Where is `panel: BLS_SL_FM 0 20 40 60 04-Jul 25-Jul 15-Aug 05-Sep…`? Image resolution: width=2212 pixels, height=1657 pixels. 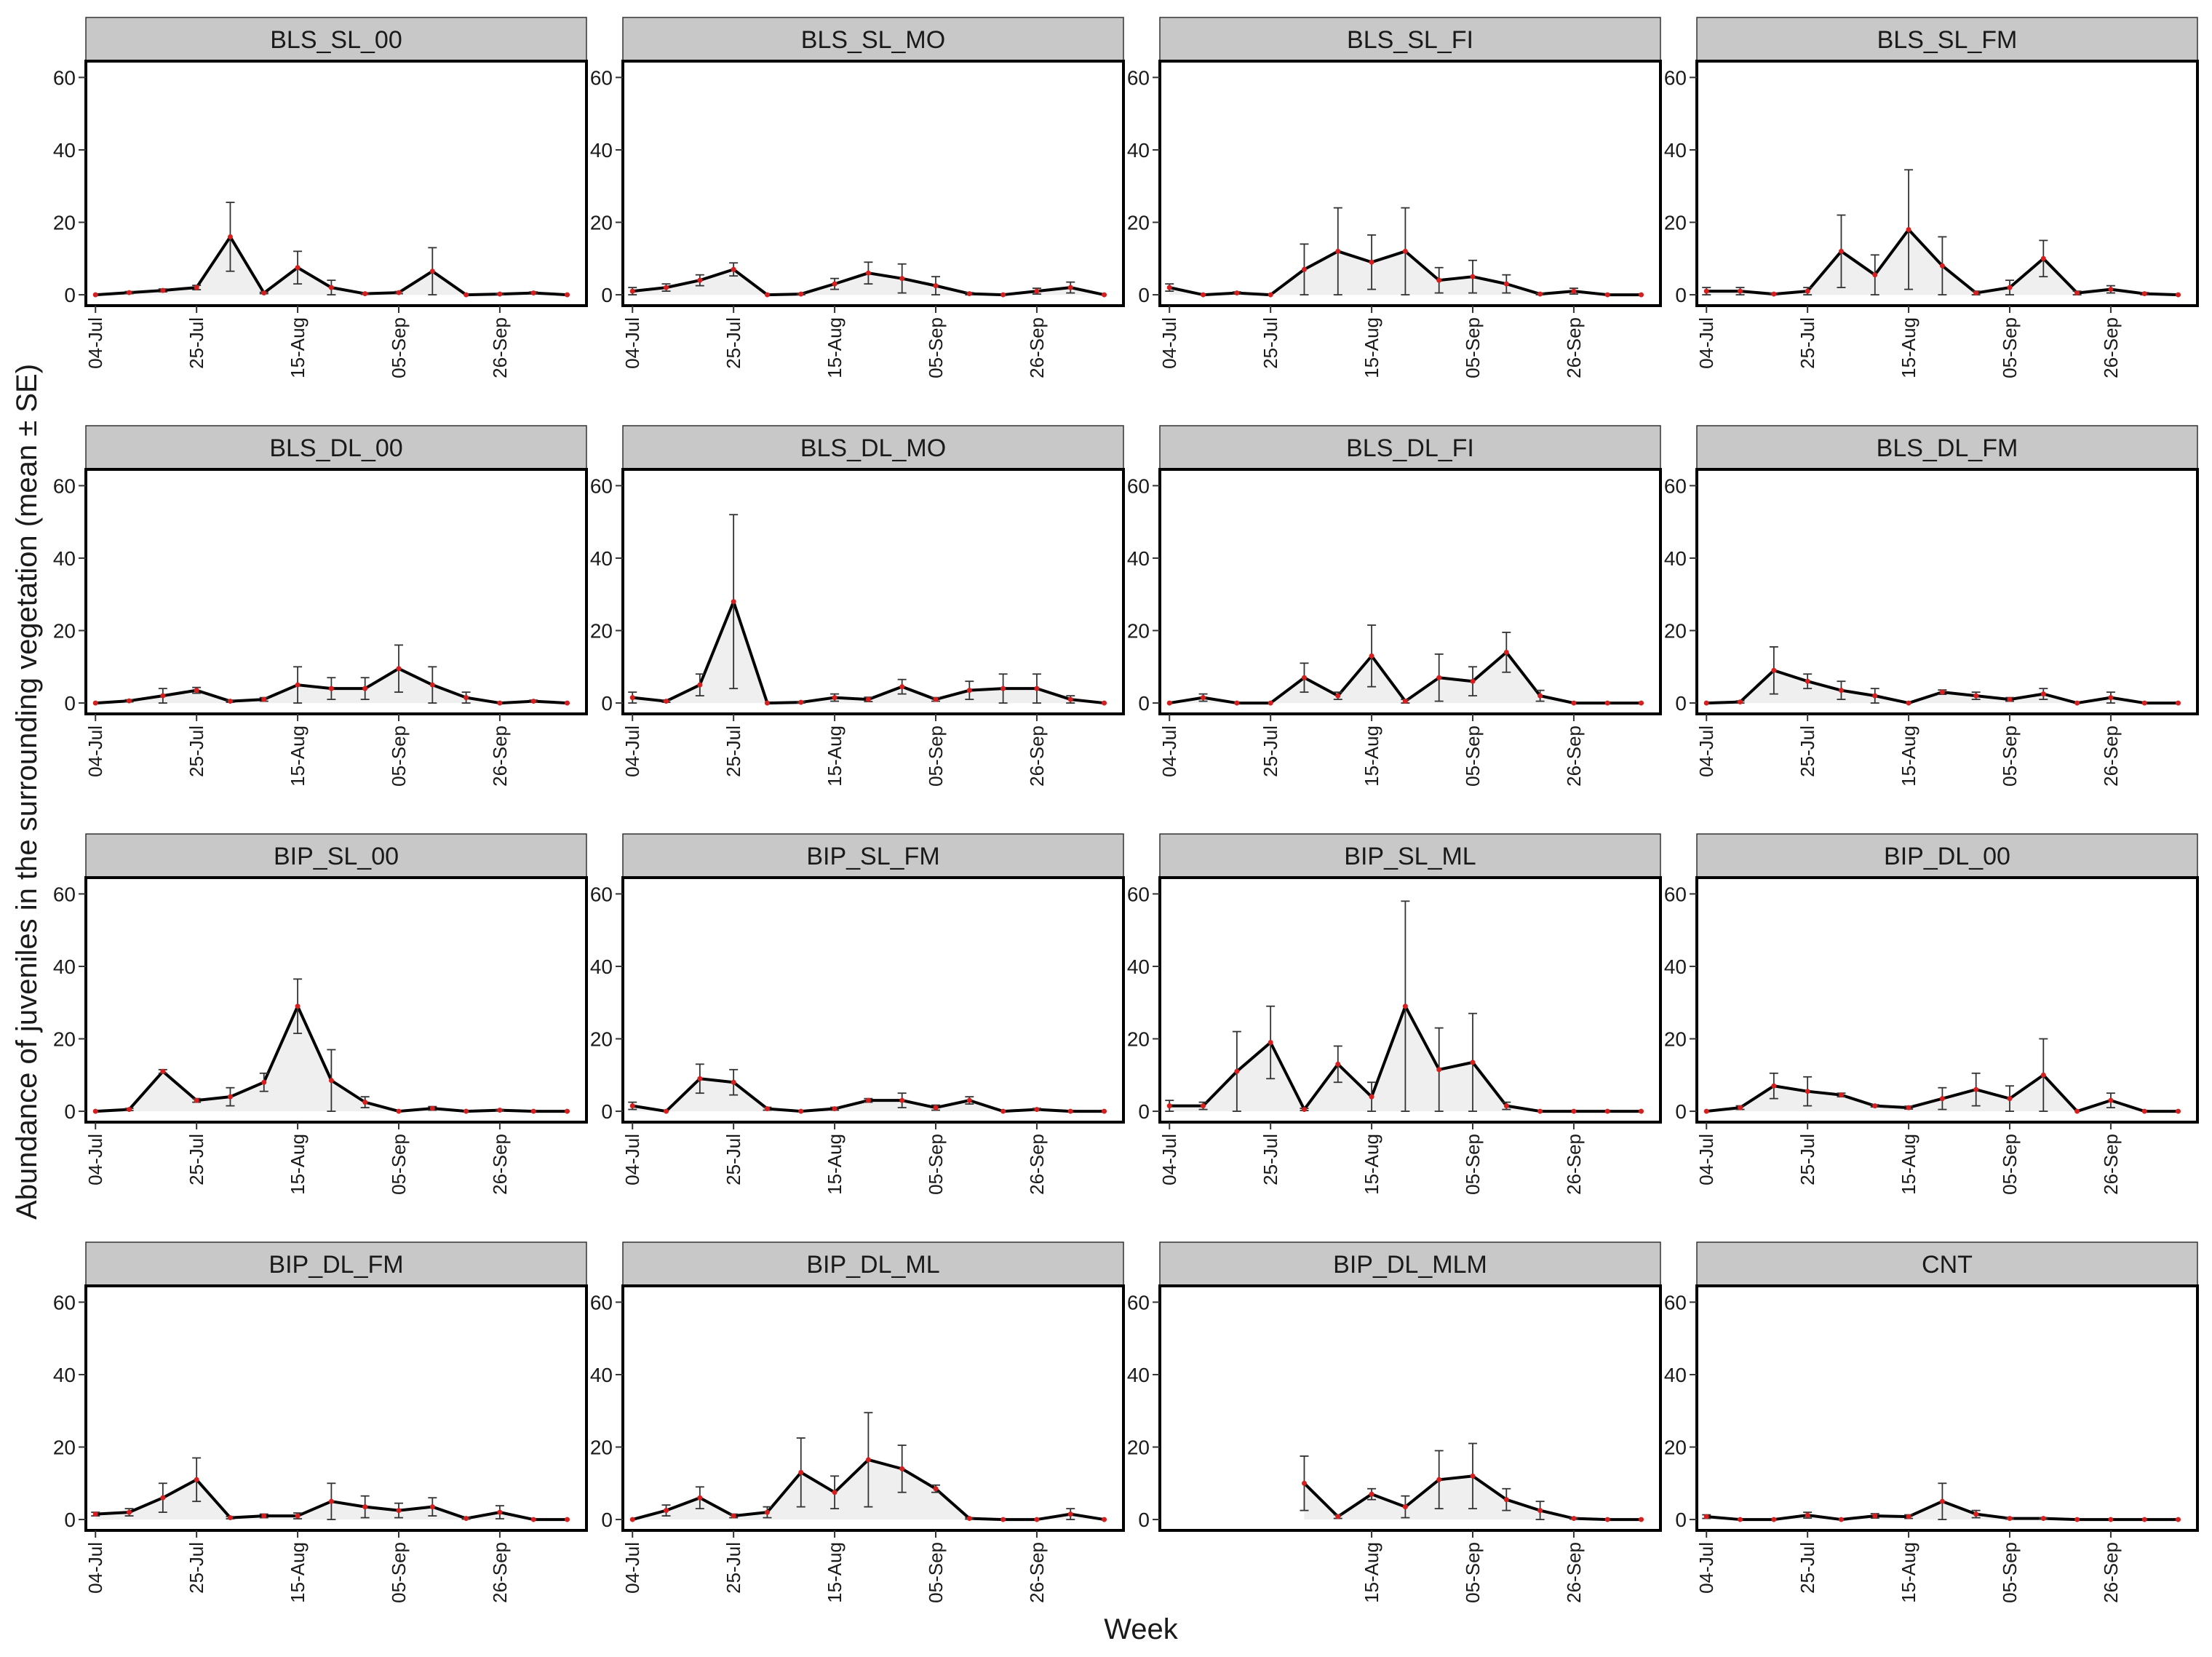 panel: BLS_SL_FM 0 20 40 60 04-Jul 25-Jul 15-Aug 05-Sep… is located at coordinates (1931, 197).